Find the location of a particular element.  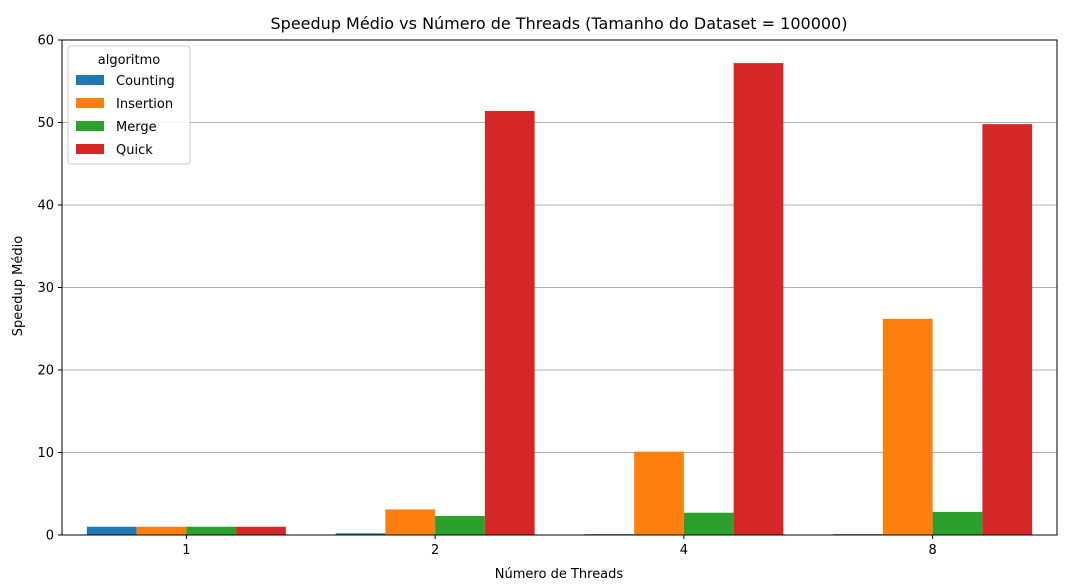

y-tick-label: 40 is located at coordinates (45, 206).